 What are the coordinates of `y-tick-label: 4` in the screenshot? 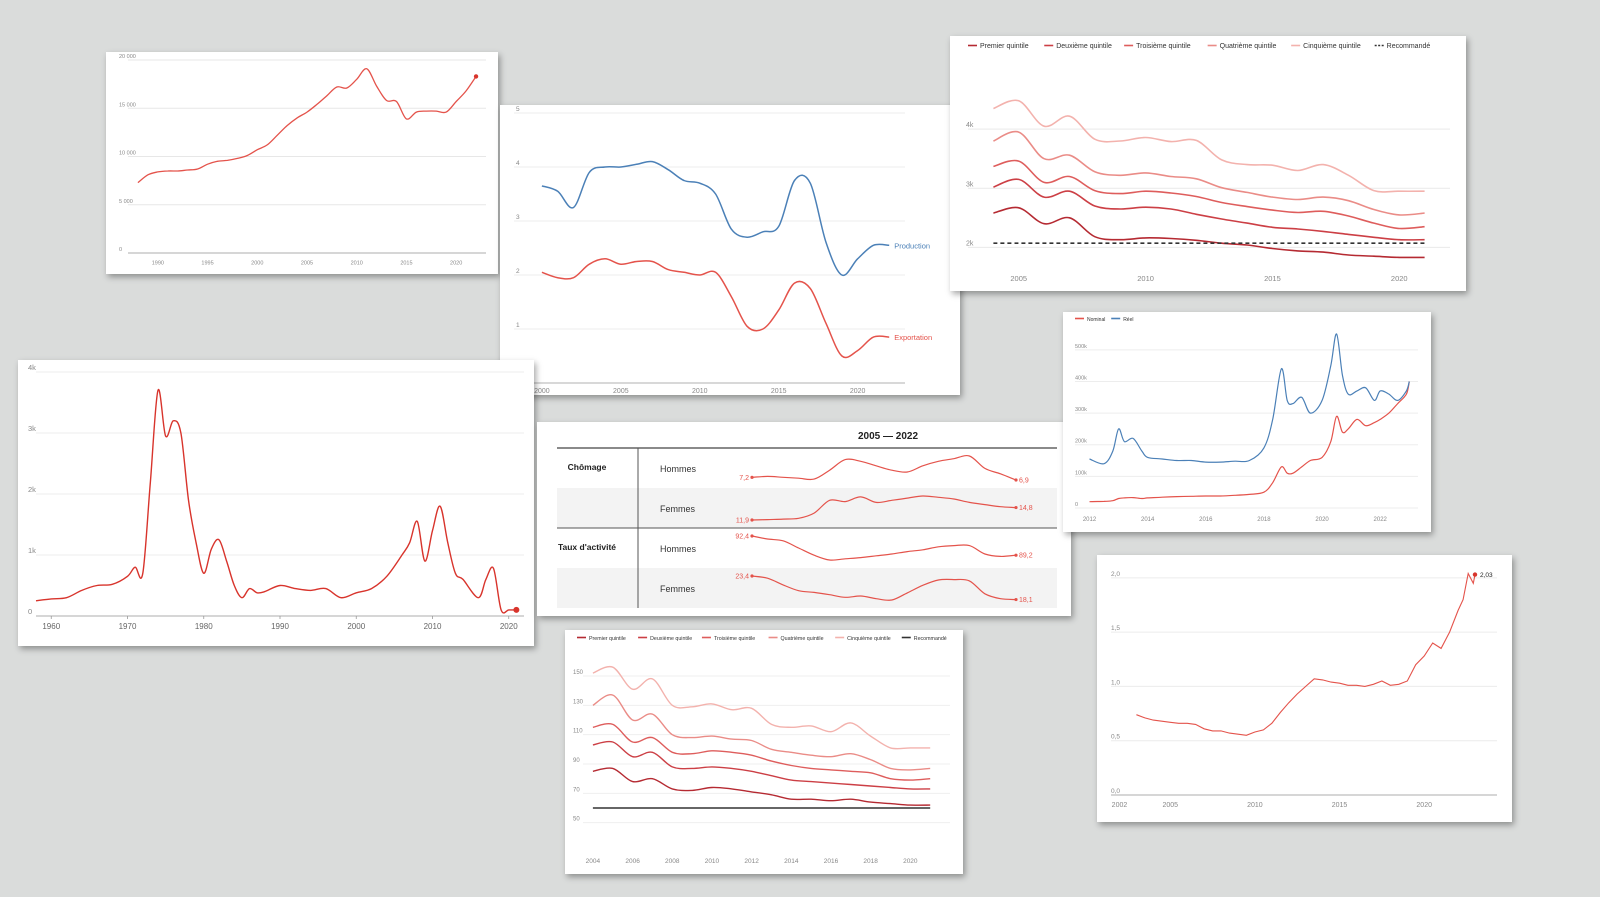 It's located at (518, 163).